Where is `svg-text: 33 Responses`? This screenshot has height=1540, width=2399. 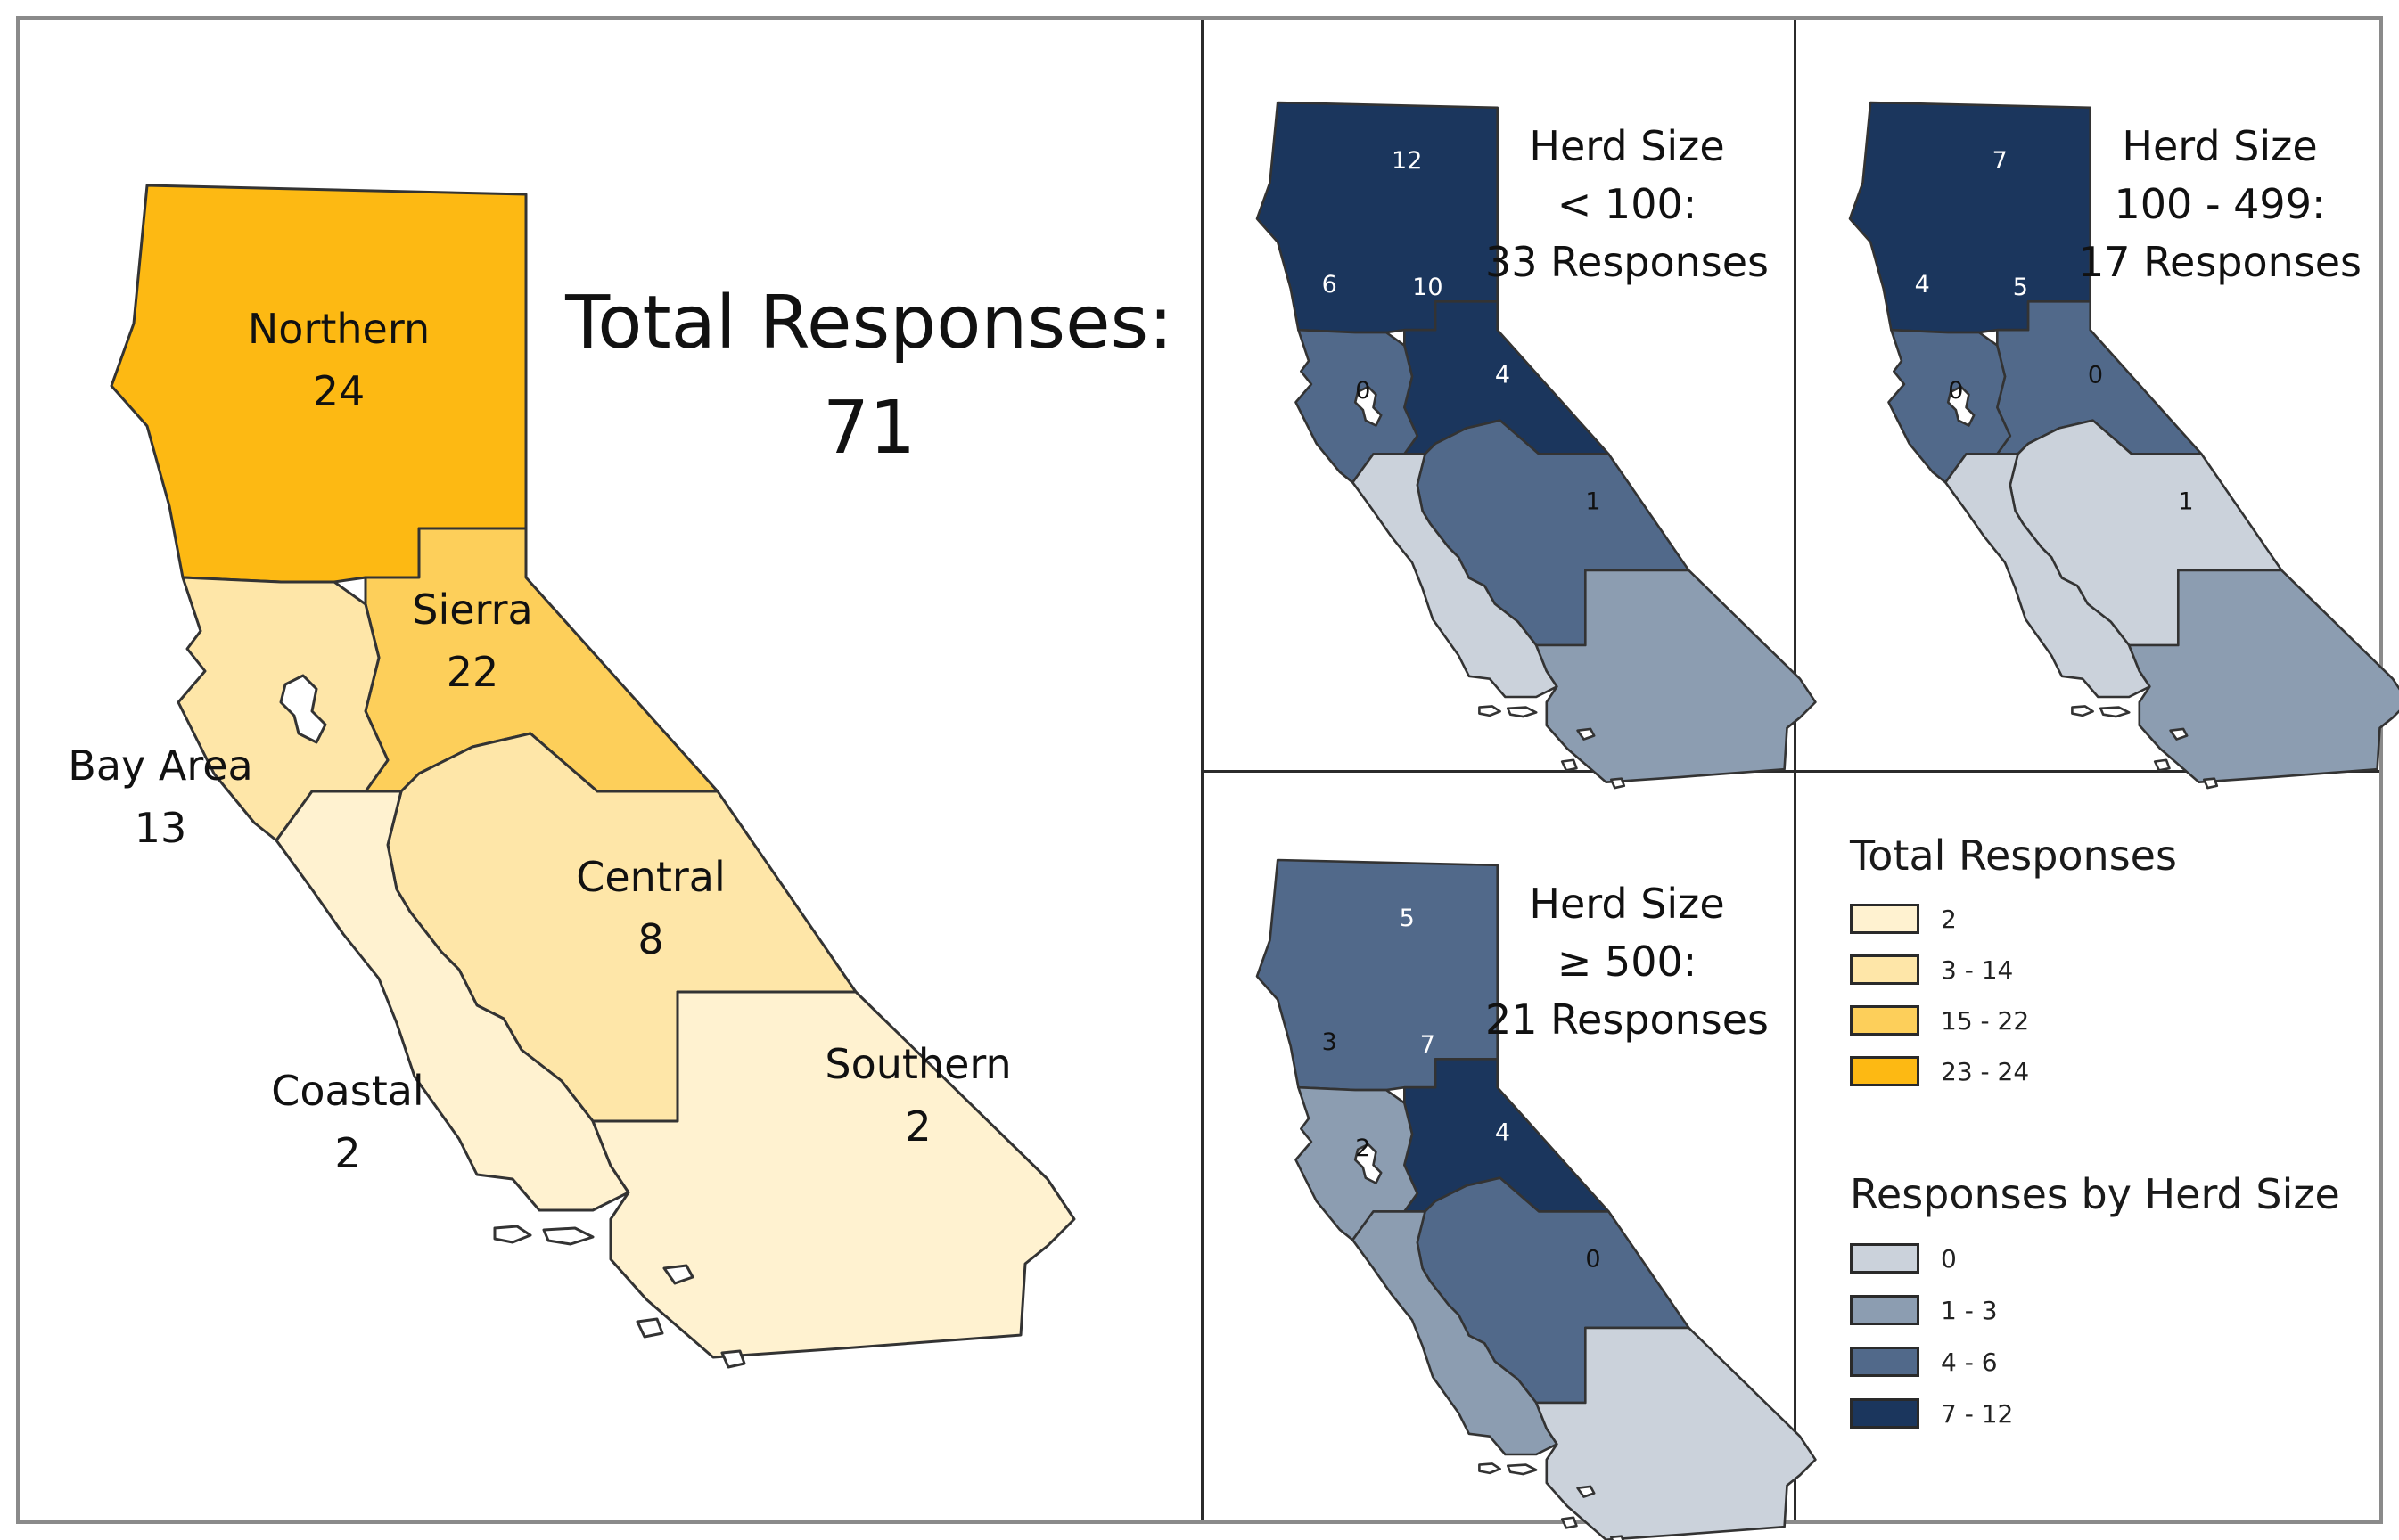
svg-text: 33 Responses is located at coordinates (1627, 262).